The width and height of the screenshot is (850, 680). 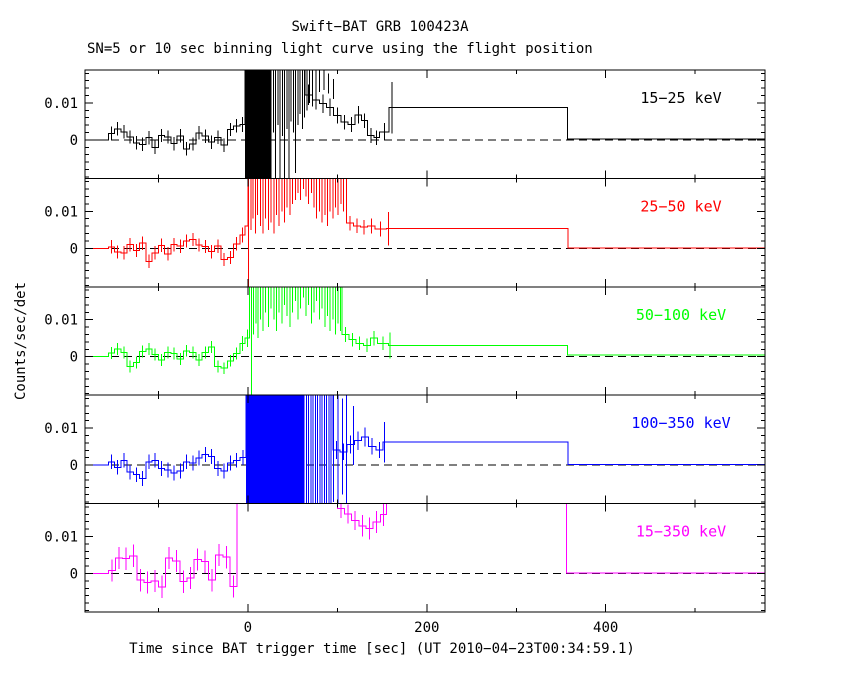 What do you see at coordinates (380, 27) in the screenshot?
I see `figure-title: Swift−BAT GRB 100423A` at bounding box center [380, 27].